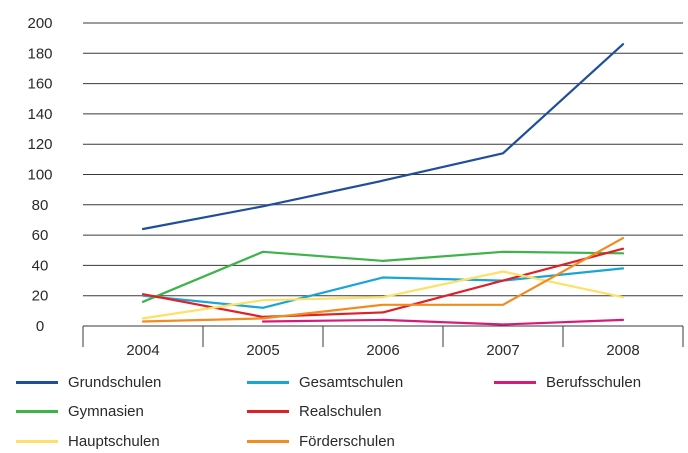 This screenshot has width=688, height=453. Describe the element at coordinates (40, 326) in the screenshot. I see `y-tick-label: 0` at that location.